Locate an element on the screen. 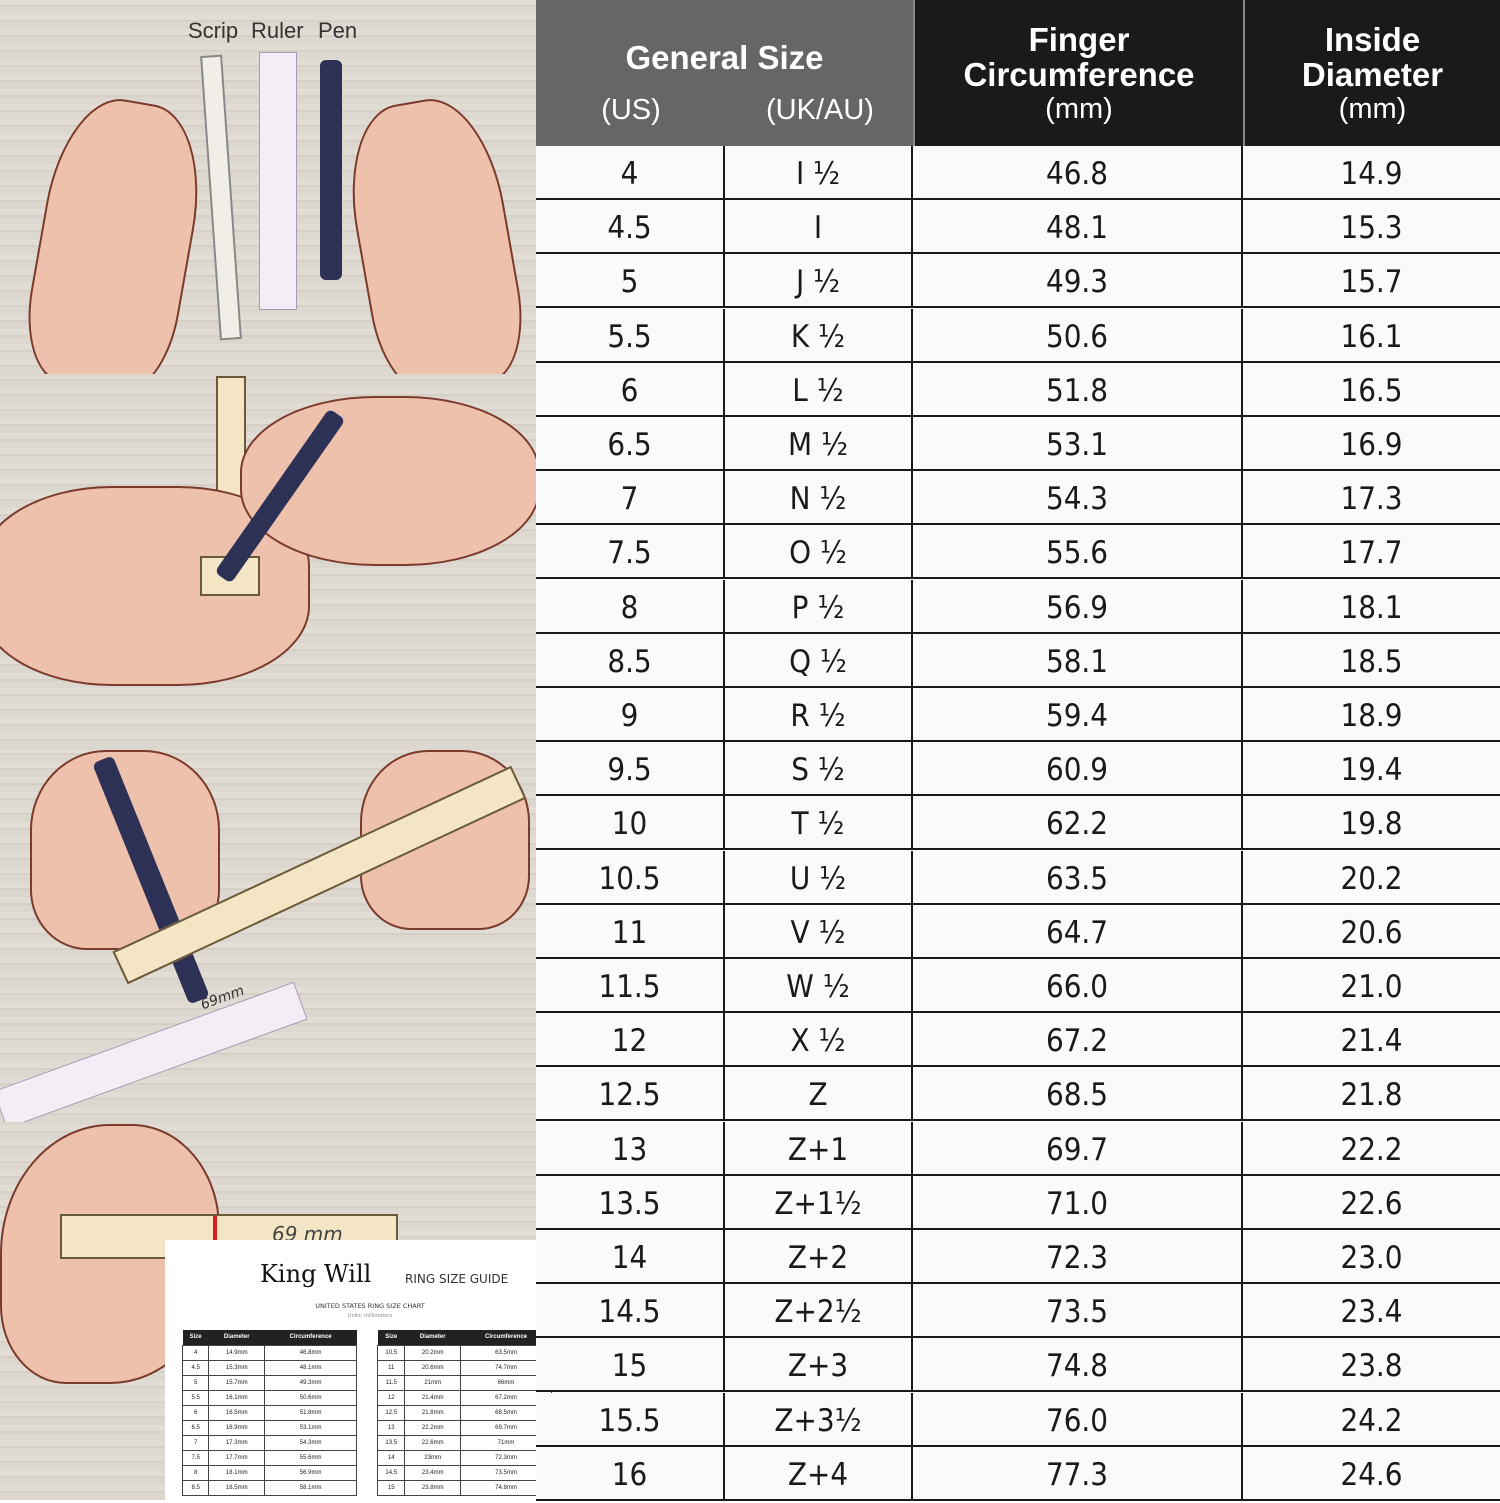  table-row: 6.5 M ½ 53.1 16.9 is located at coordinates (1018, 444).